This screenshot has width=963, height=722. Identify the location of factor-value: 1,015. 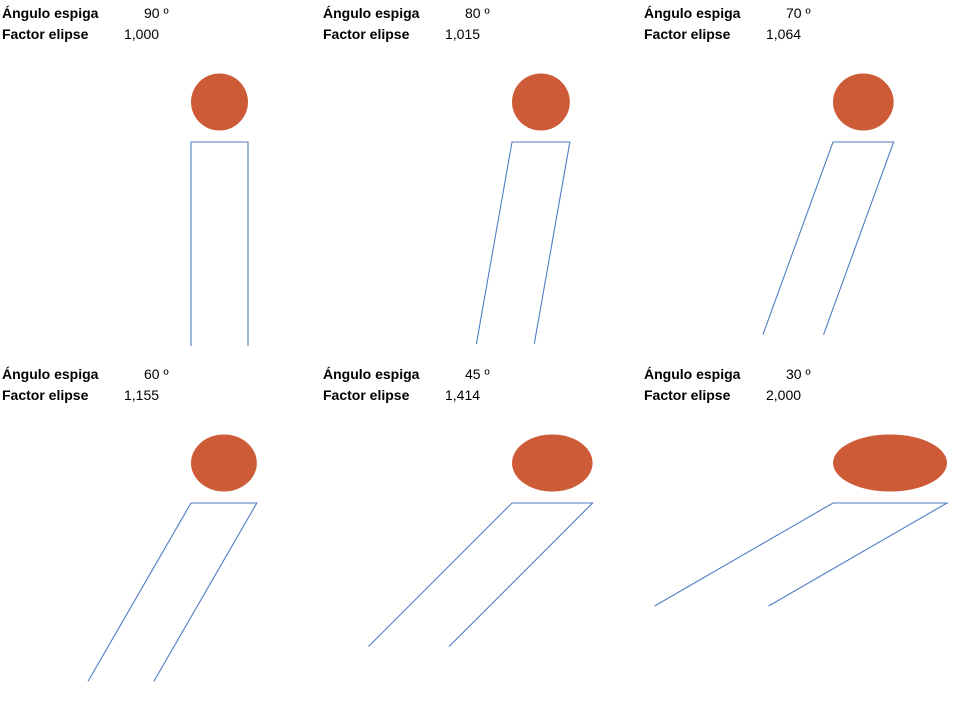
(463, 34).